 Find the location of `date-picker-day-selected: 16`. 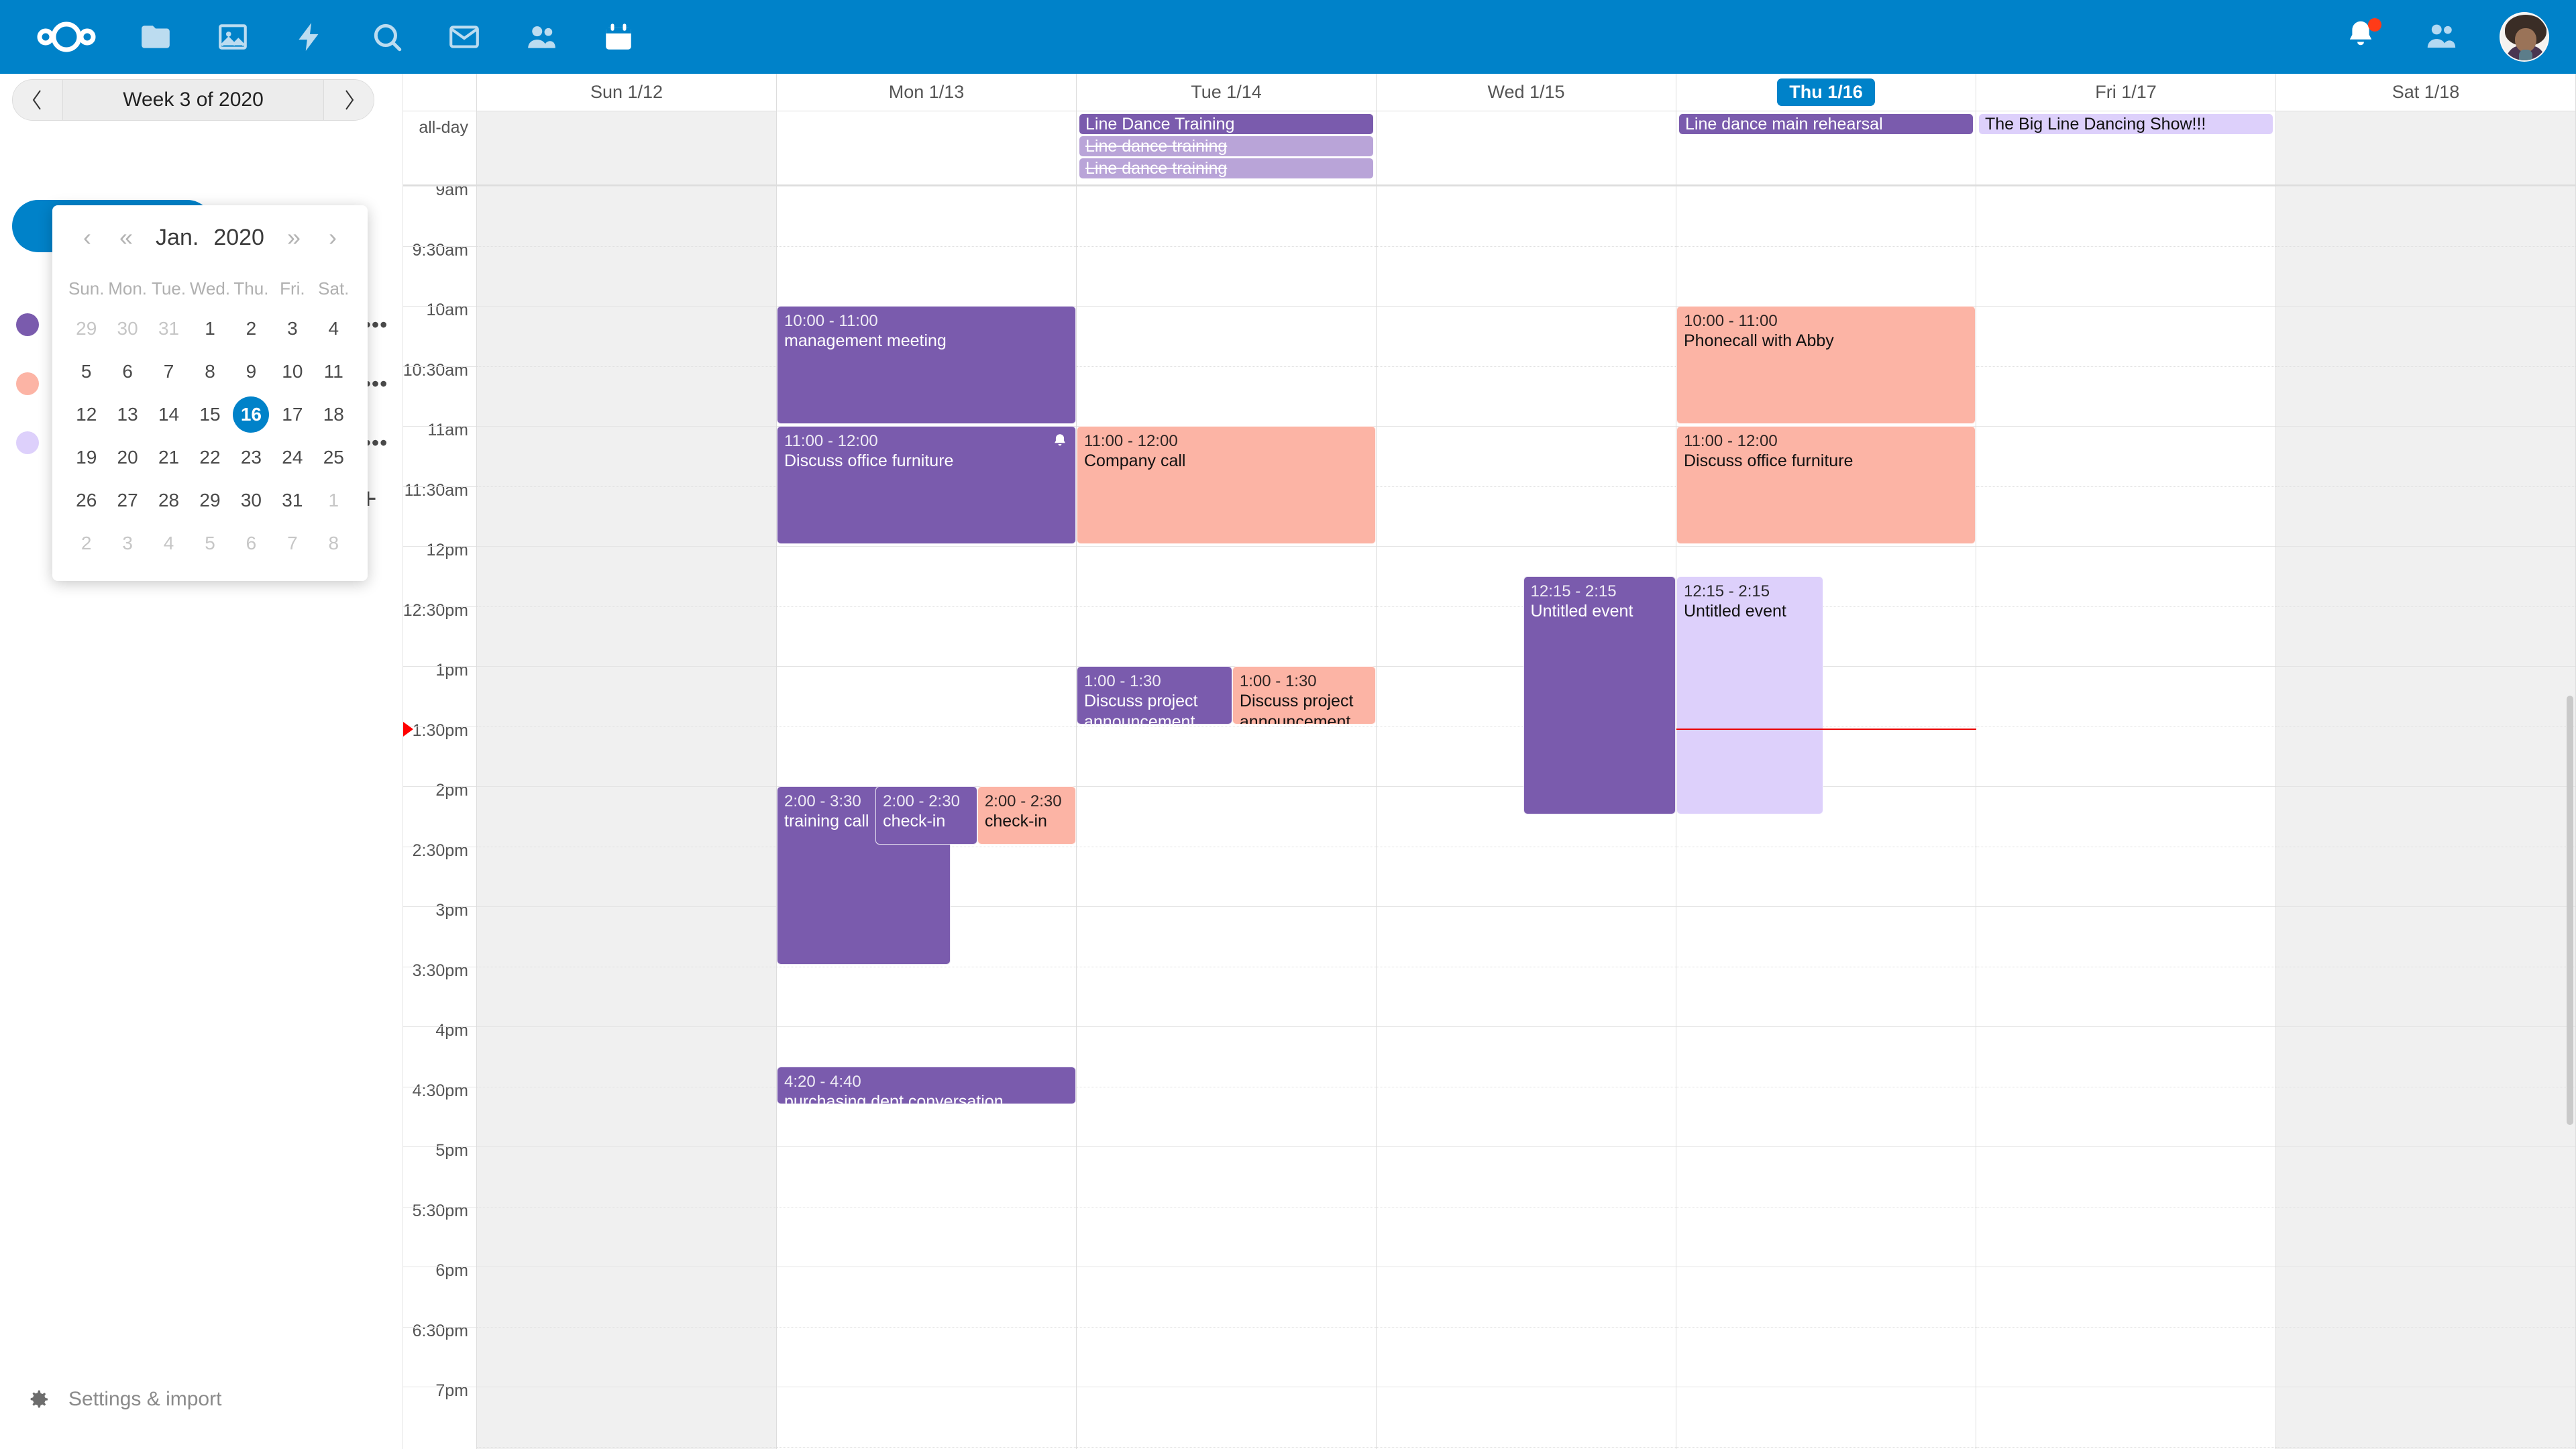

date-picker-day-selected: 16 is located at coordinates (251, 414).